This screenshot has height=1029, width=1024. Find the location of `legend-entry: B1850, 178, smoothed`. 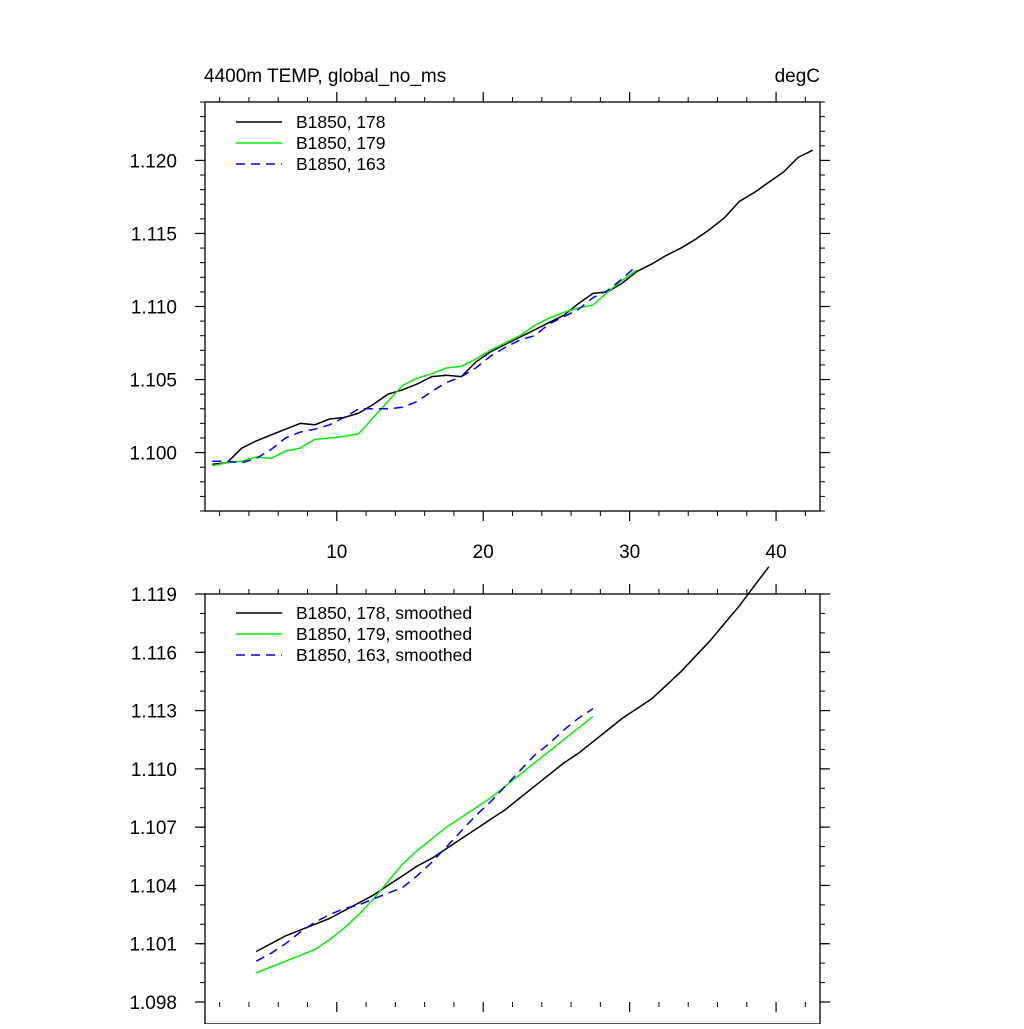

legend-entry: B1850, 178, smoothed is located at coordinates (384, 613).